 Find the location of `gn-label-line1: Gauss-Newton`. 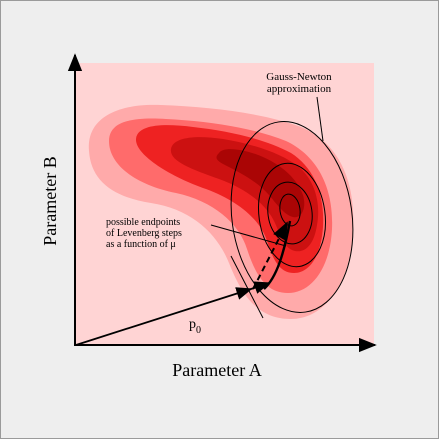

gn-label-line1: Gauss-Newton is located at coordinates (299, 77).